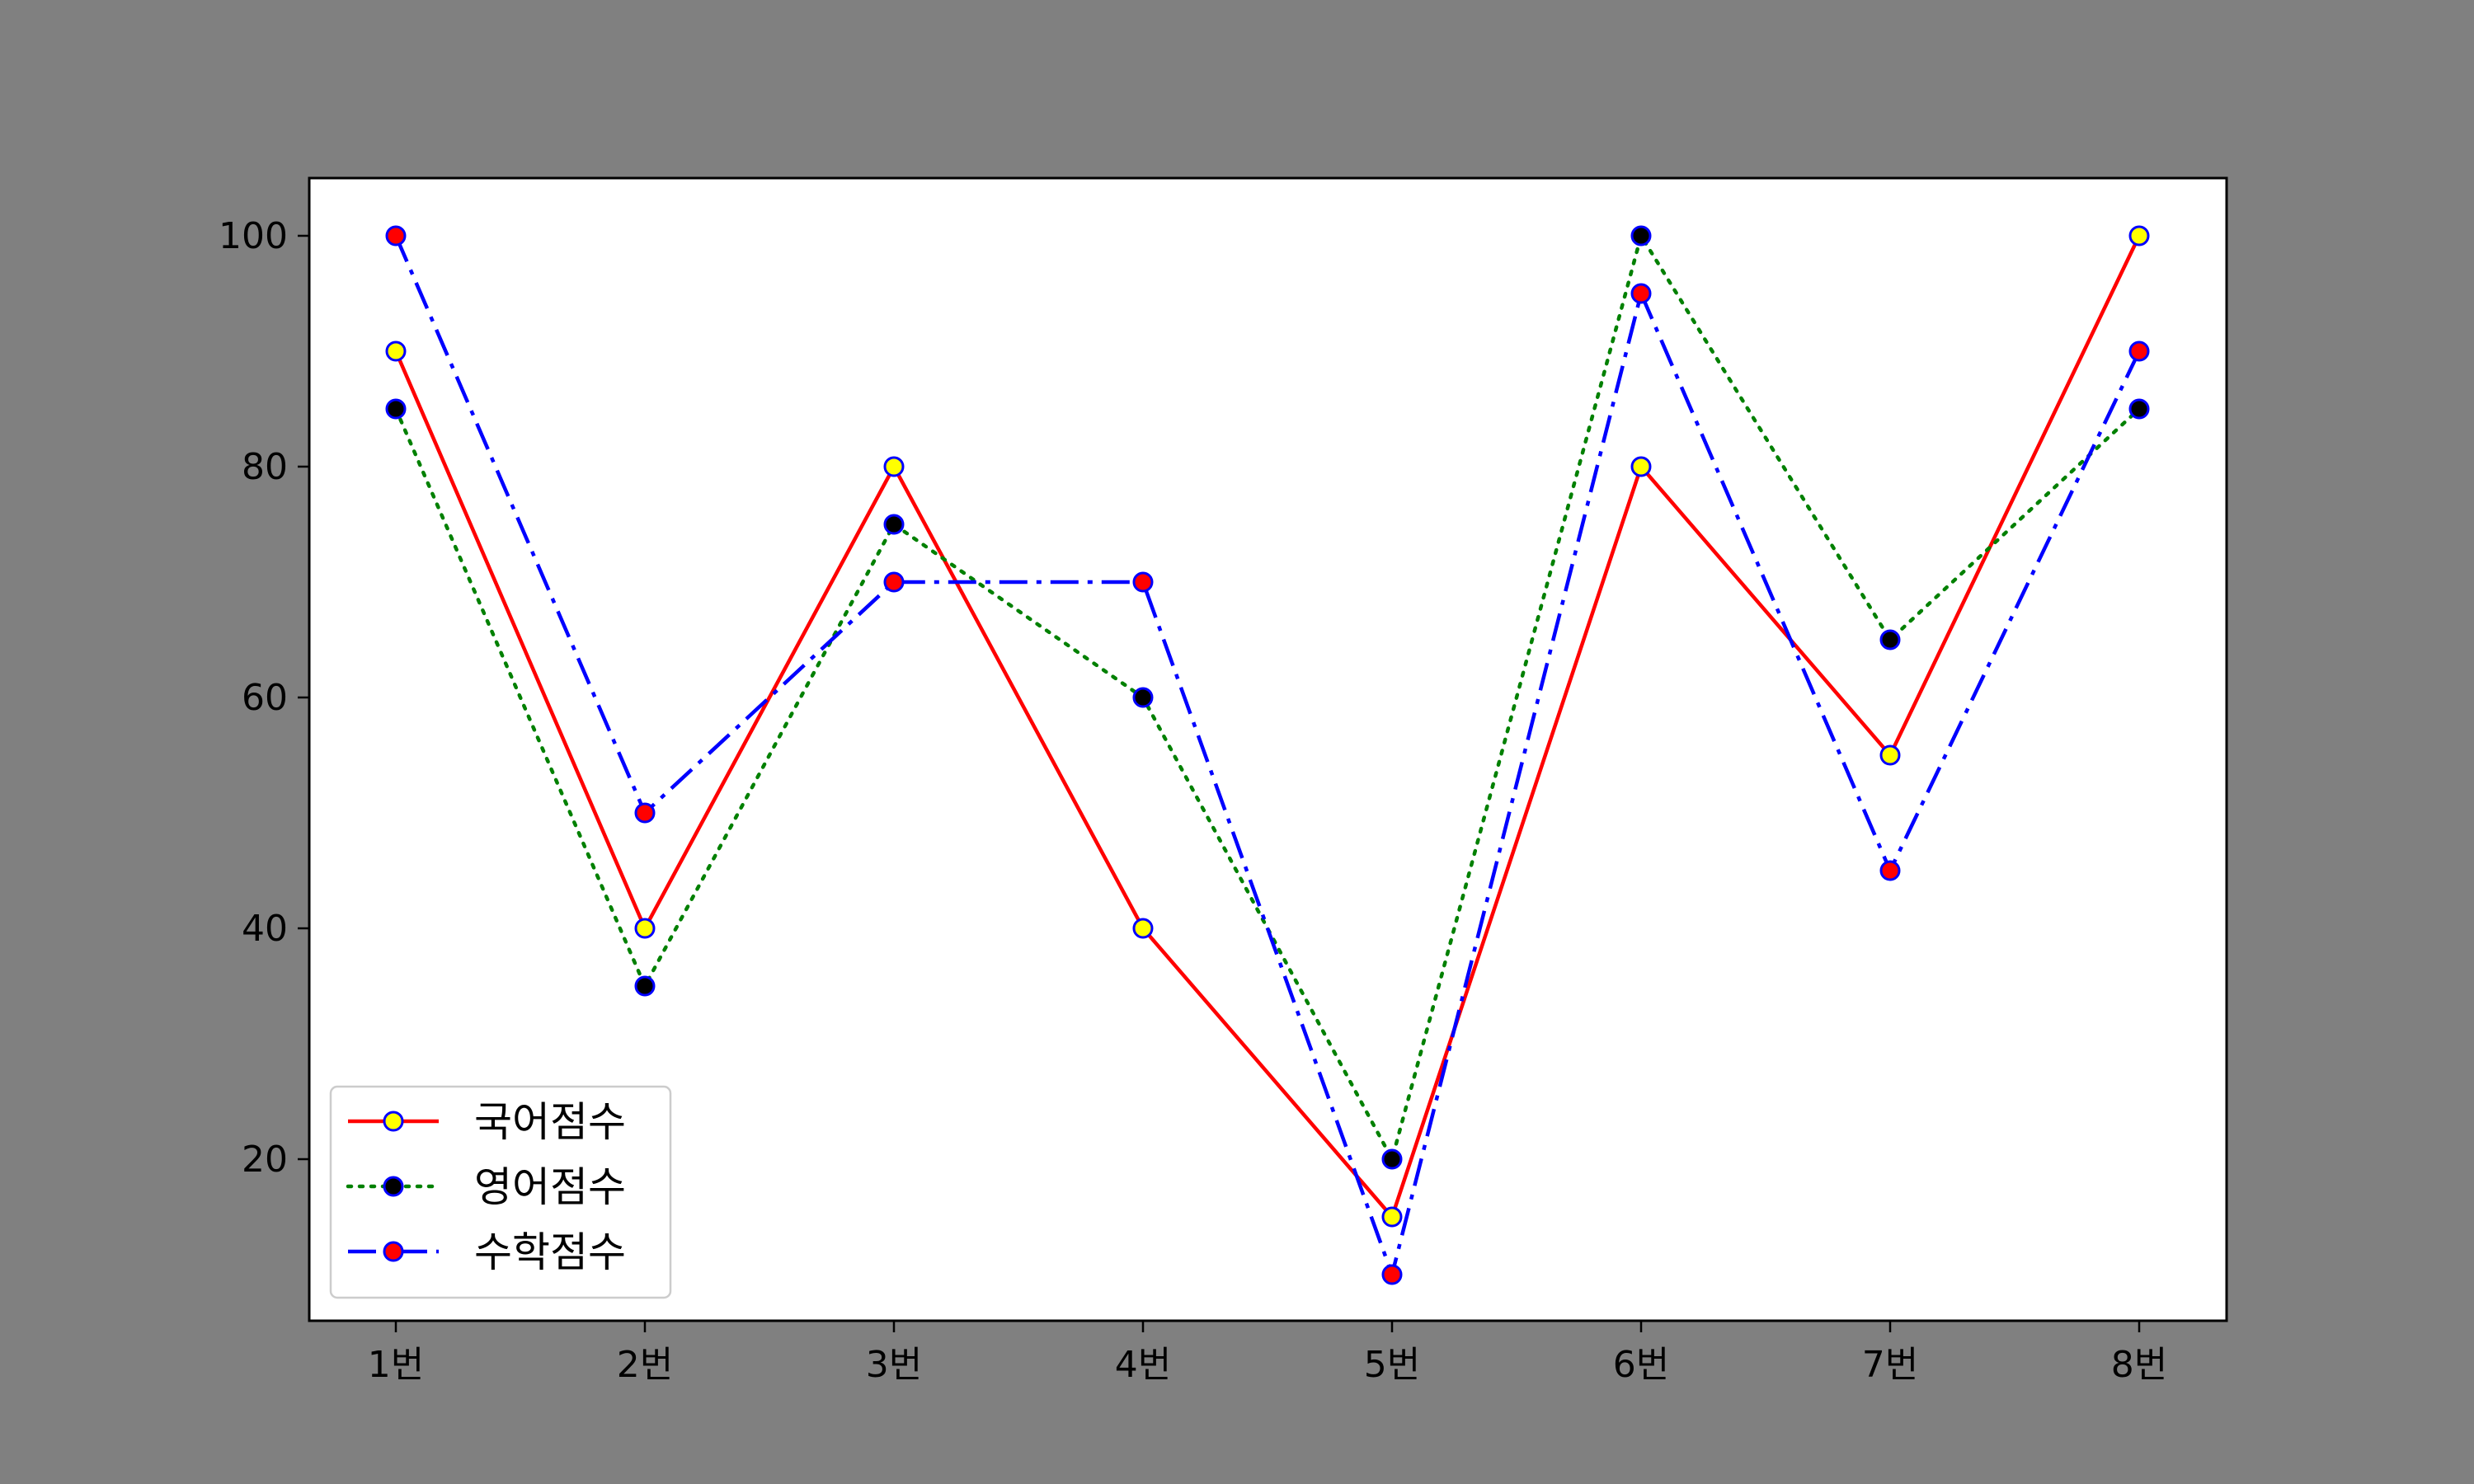 This screenshot has width=2474, height=1484. I want to click on legend-label: 수학점수, so click(550, 1252).